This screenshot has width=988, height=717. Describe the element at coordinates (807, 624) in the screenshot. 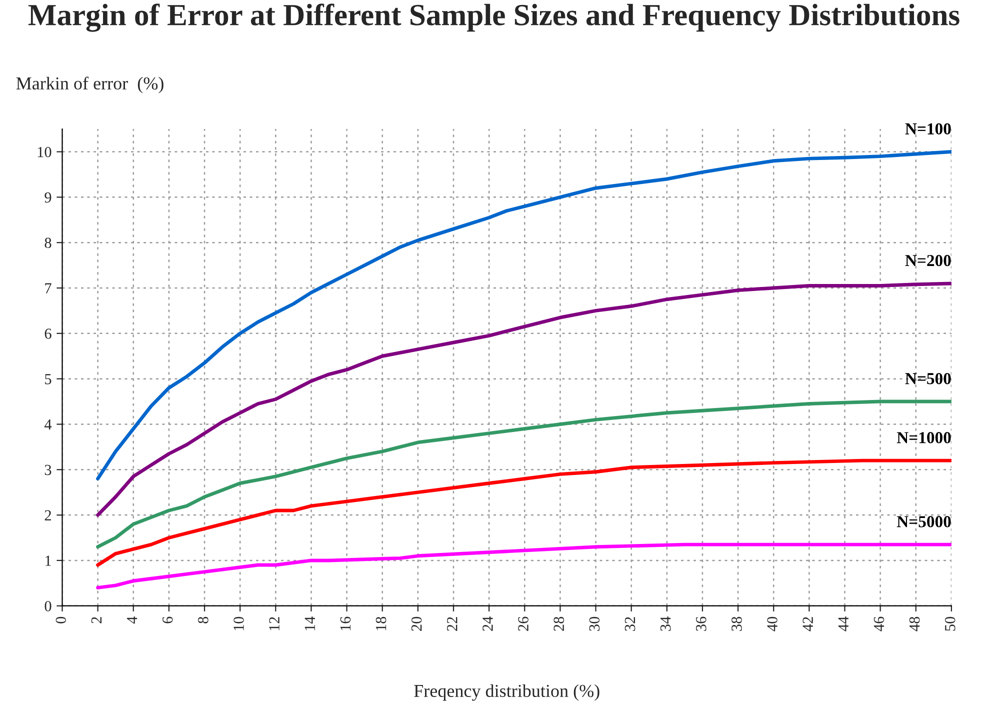

I see `x-tick-label: 42` at that location.